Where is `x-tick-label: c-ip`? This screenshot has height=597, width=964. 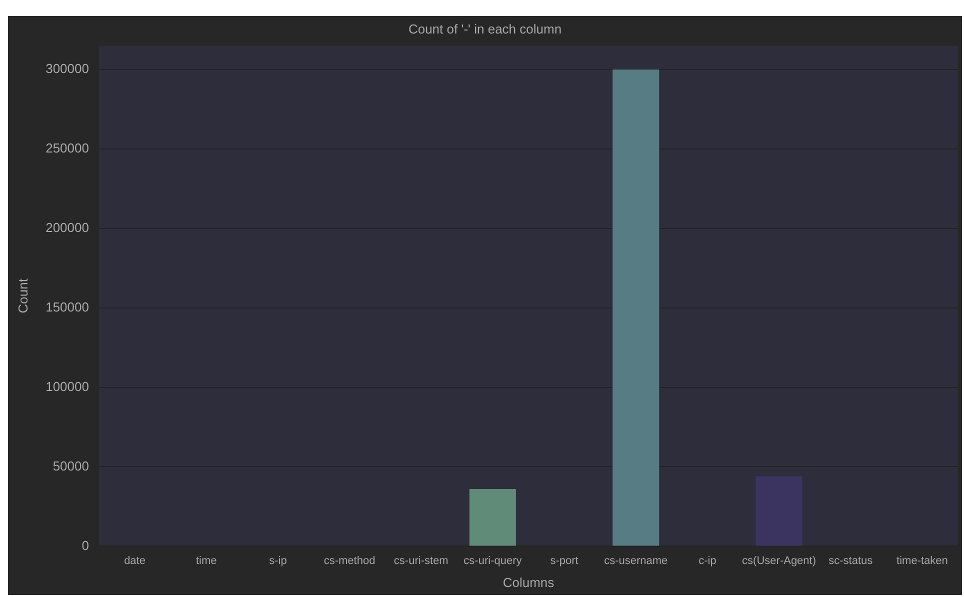 x-tick-label: c-ip is located at coordinates (707, 560).